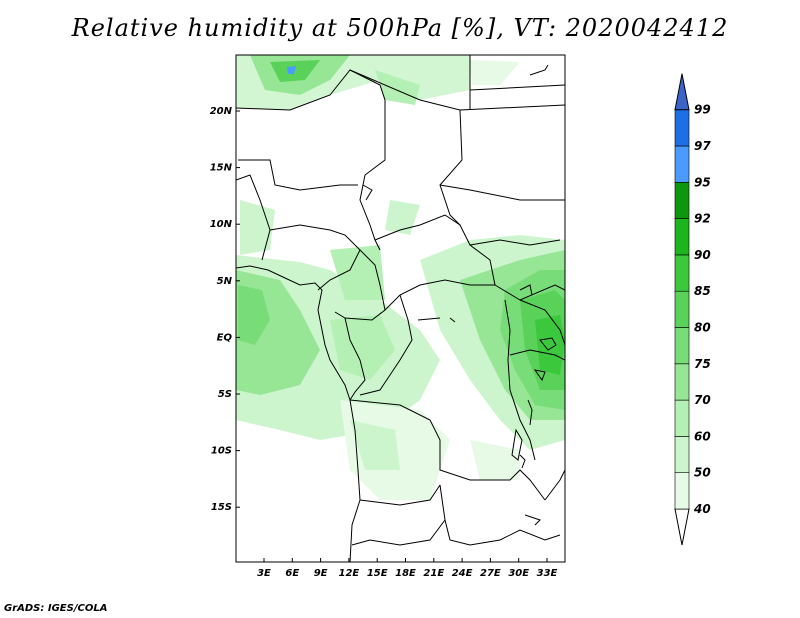 The width and height of the screenshot is (800, 618). What do you see at coordinates (702, 110) in the screenshot?
I see `colorbar-label: 99` at bounding box center [702, 110].